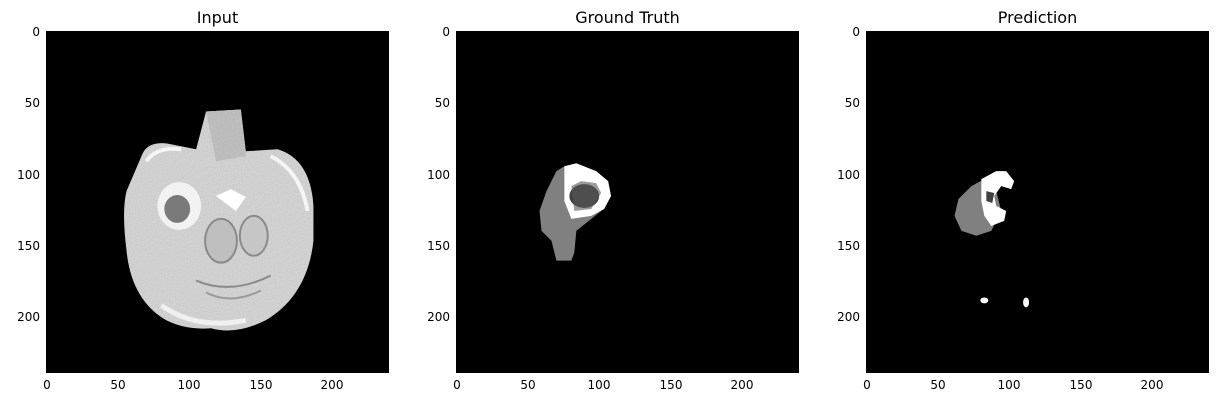 The image size is (1218, 407). What do you see at coordinates (575, 212) in the screenshot?
I see `ground-truth-mask` at bounding box center [575, 212].